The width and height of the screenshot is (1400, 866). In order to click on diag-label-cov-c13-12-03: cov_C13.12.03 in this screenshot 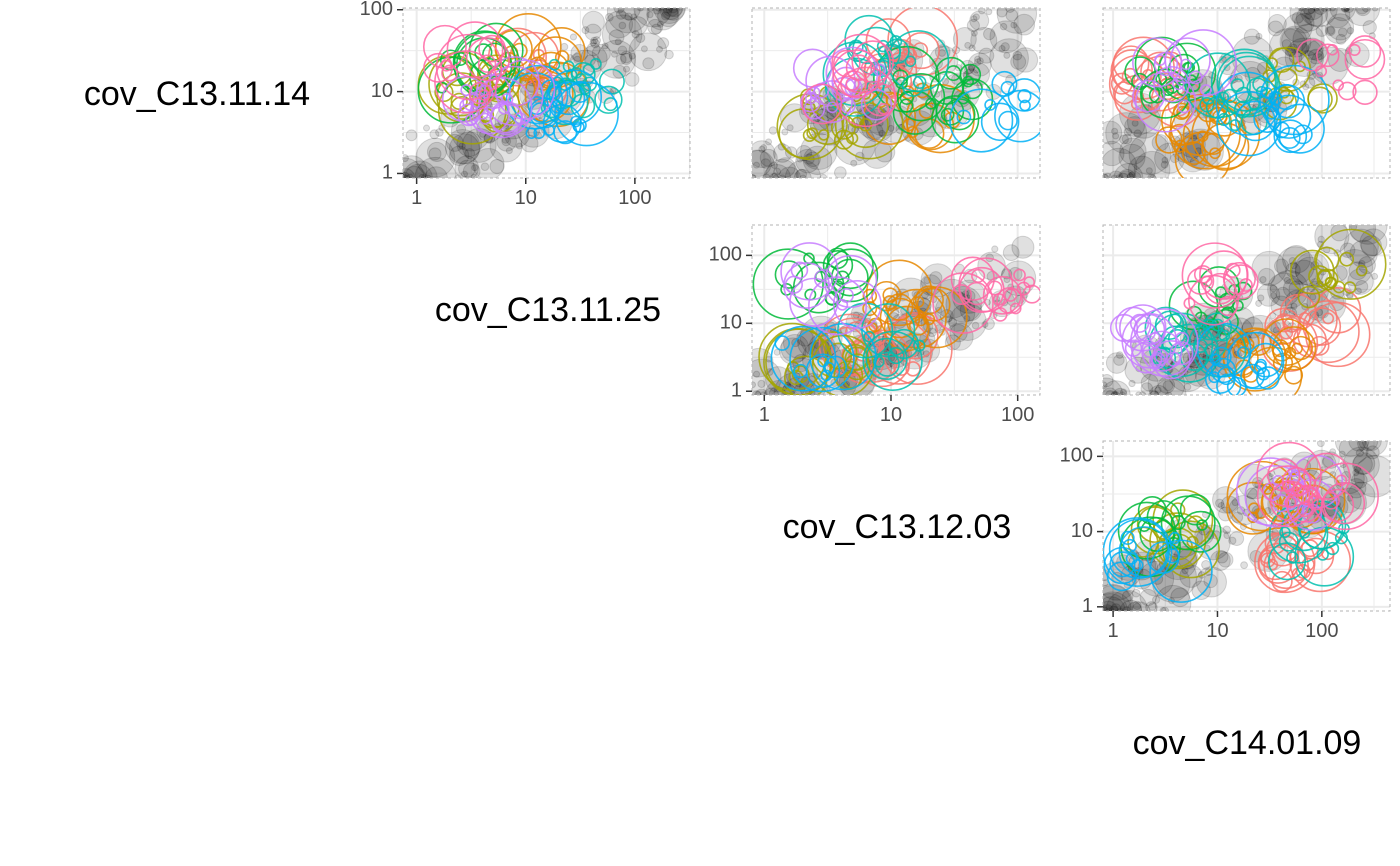, I will do `click(897, 527)`.